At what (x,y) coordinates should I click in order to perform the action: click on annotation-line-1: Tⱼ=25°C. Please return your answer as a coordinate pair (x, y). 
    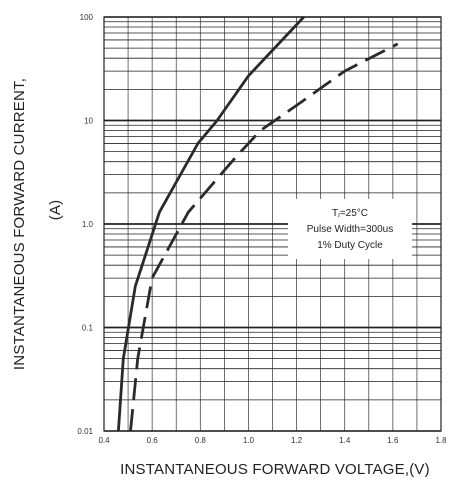
    Looking at the image, I should click on (350, 213).